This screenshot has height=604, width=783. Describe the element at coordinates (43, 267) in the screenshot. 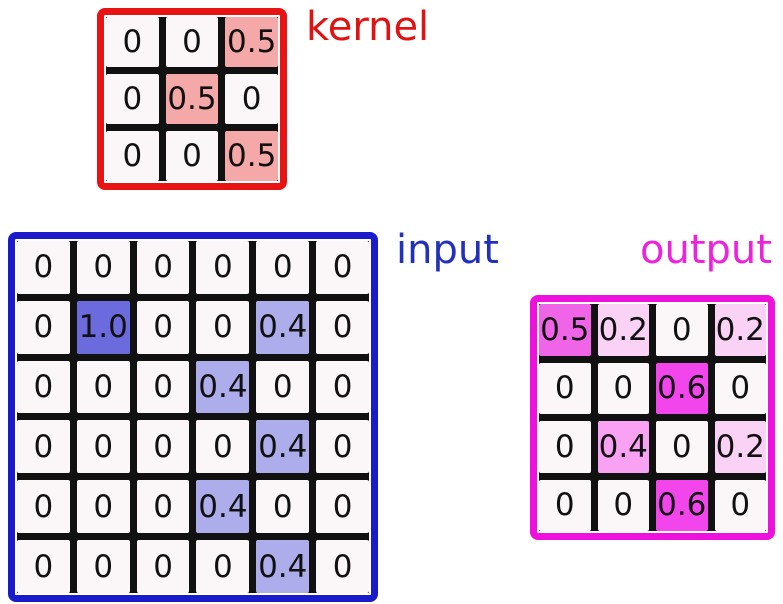

I see `input-cell-r1-c1: 0` at that location.